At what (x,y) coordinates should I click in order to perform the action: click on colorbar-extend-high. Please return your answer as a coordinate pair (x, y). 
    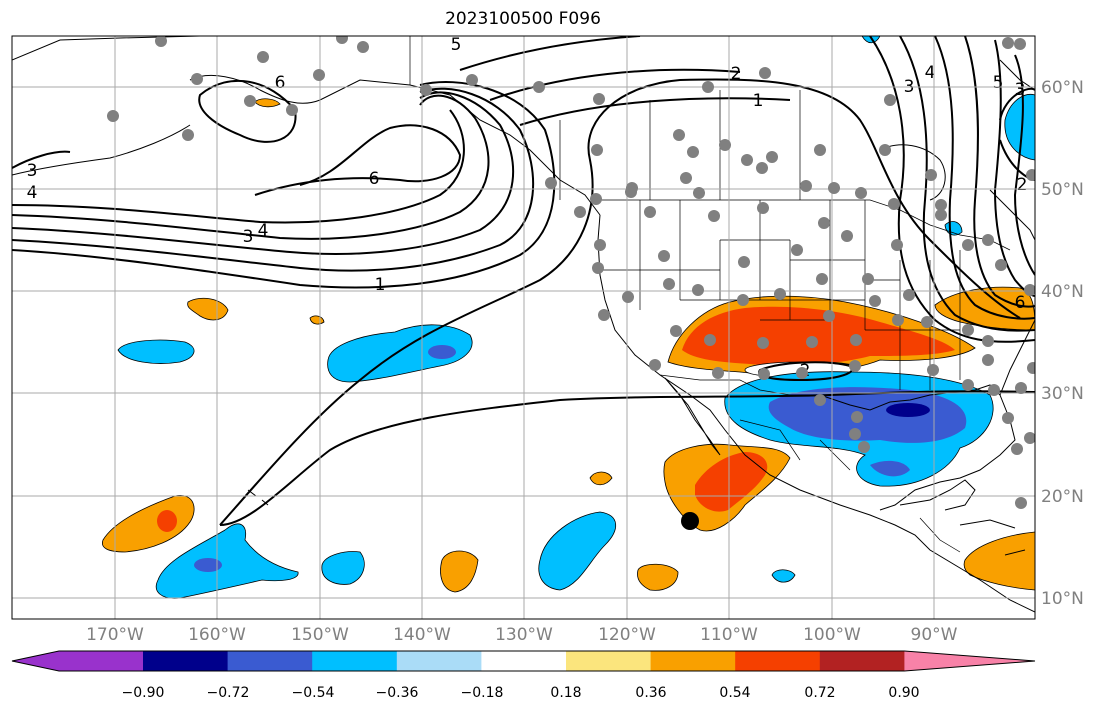
    Looking at the image, I should click on (969, 661).